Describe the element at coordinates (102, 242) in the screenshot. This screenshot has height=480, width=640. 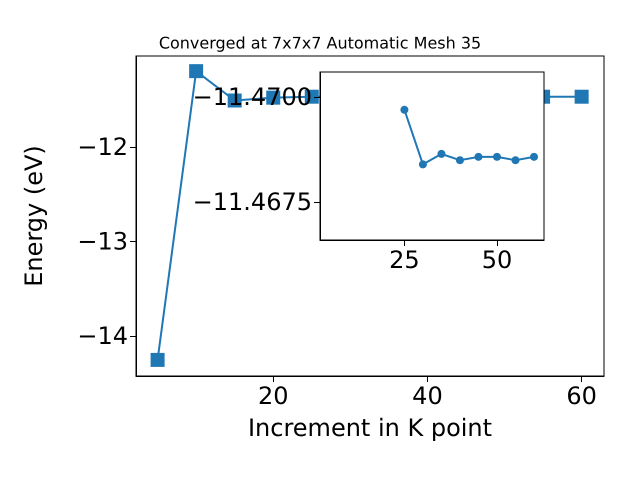
I see `y-tick-label: −13` at that location.